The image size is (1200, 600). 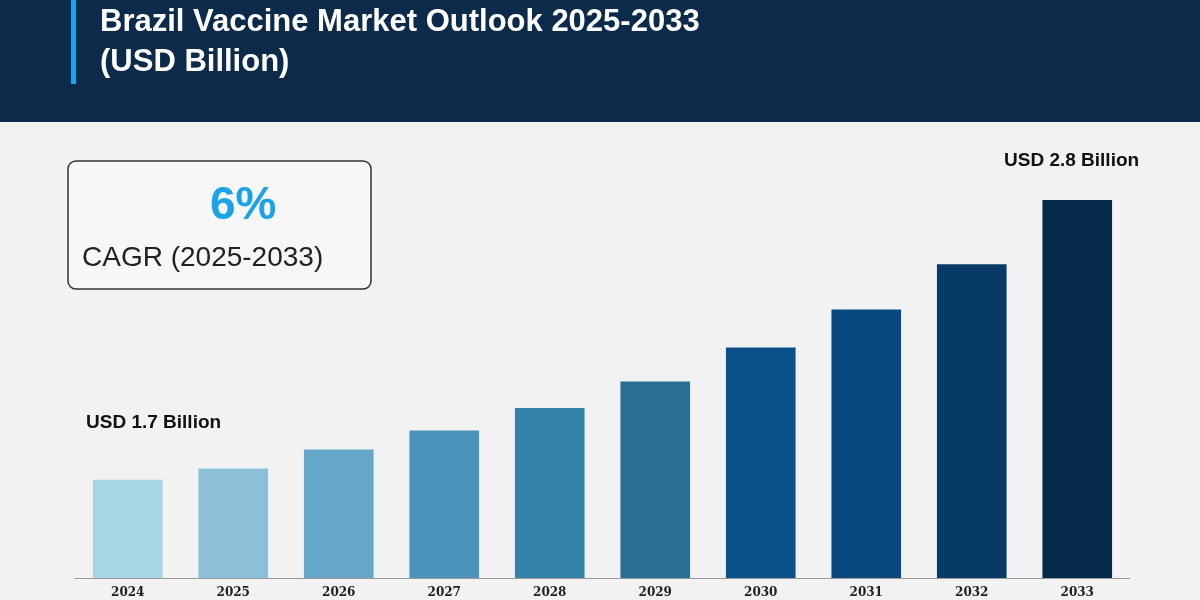 What do you see at coordinates (128, 592) in the screenshot?
I see `x-tick-label: 2024` at bounding box center [128, 592].